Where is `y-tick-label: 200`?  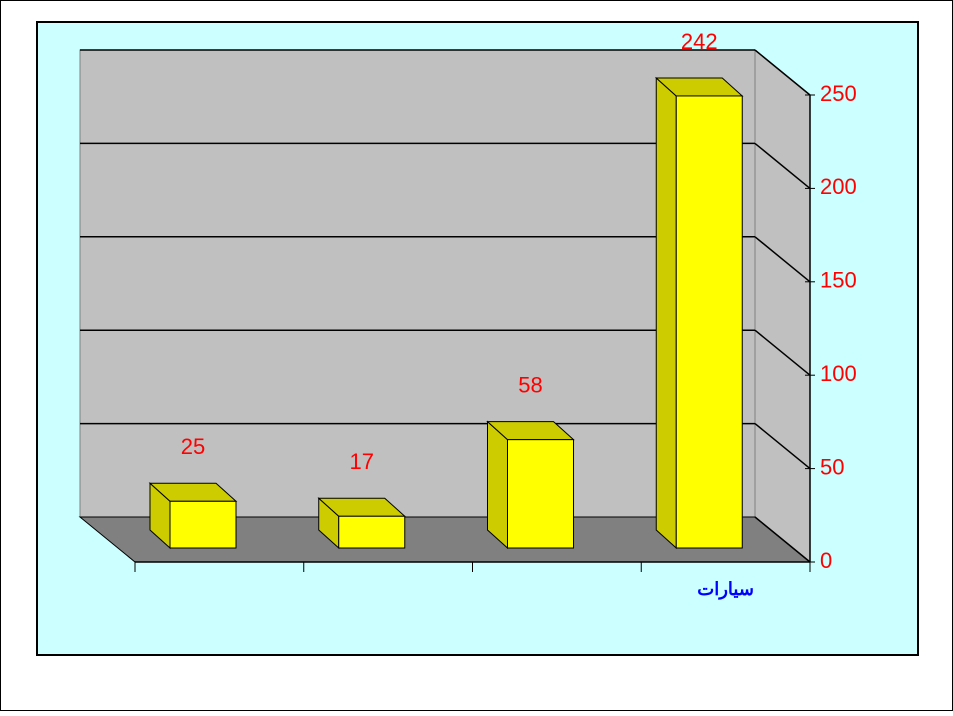
y-tick-label: 200 is located at coordinates (838, 186).